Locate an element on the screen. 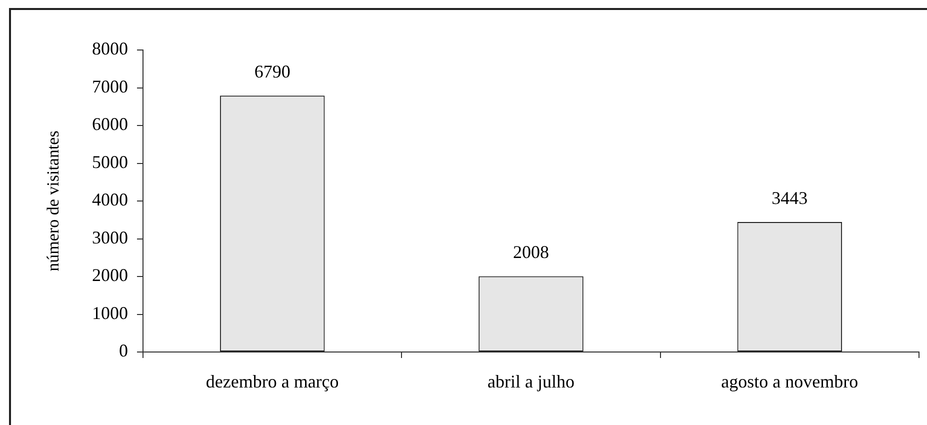 This screenshot has height=425, width=927. y-tick-label: 6000 is located at coordinates (110, 124).